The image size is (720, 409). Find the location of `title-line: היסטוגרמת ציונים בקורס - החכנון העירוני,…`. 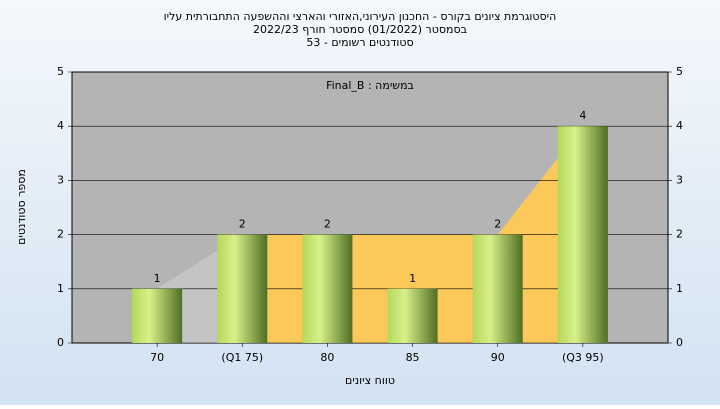

title-line: היסטוגרמת ציונים בקורס - החכנון העירוני,… is located at coordinates (360, 16).